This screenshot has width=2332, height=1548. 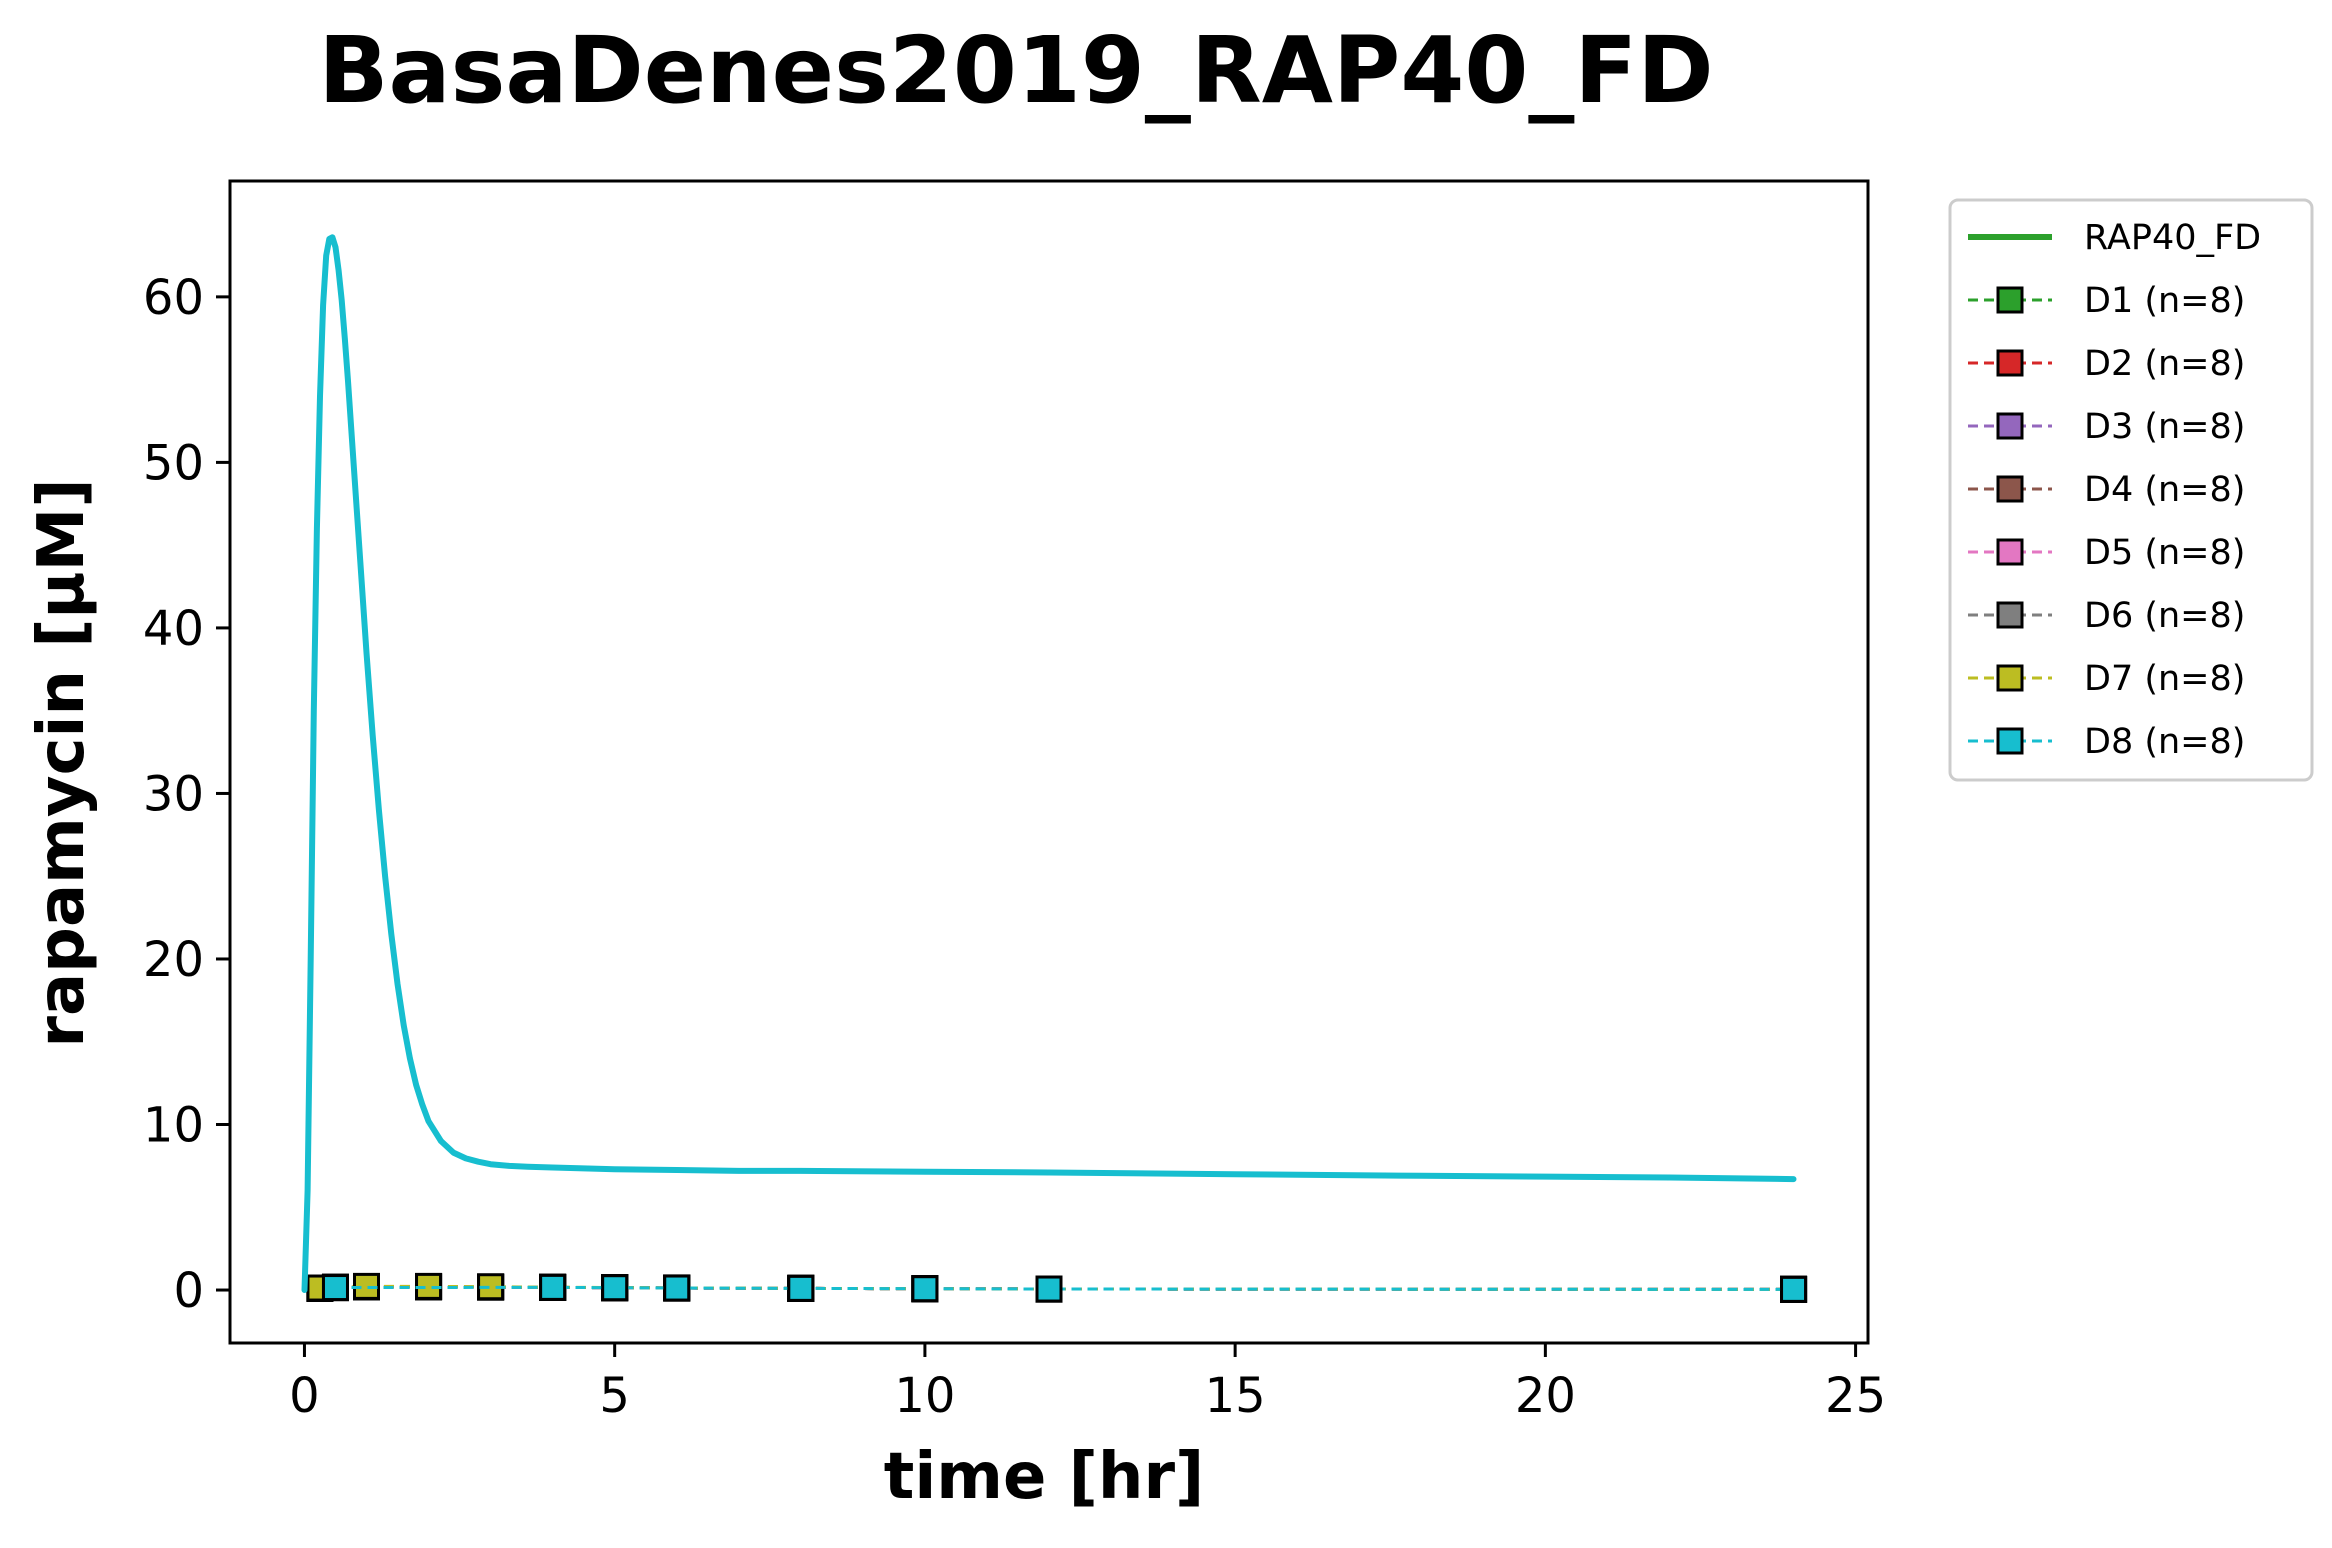 What do you see at coordinates (173, 298) in the screenshot?
I see `y-tick-label: 60` at bounding box center [173, 298].